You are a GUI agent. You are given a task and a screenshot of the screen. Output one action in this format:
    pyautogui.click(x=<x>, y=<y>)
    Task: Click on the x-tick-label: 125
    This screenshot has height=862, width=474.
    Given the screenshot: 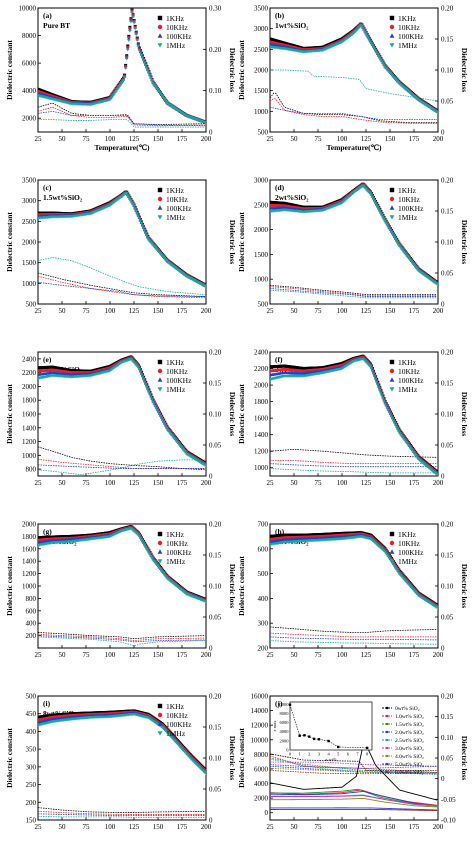 What is the action you would take?
    pyautogui.click(x=366, y=139)
    